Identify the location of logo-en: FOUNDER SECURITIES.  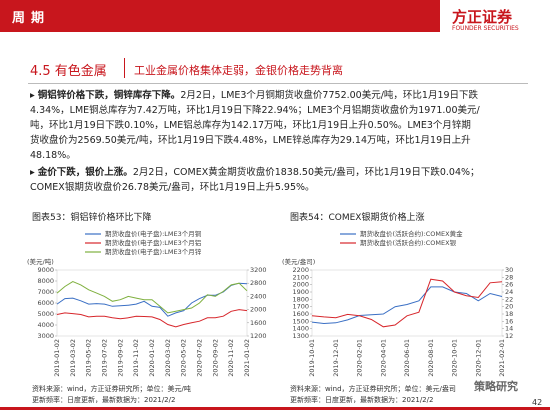
(485, 28).